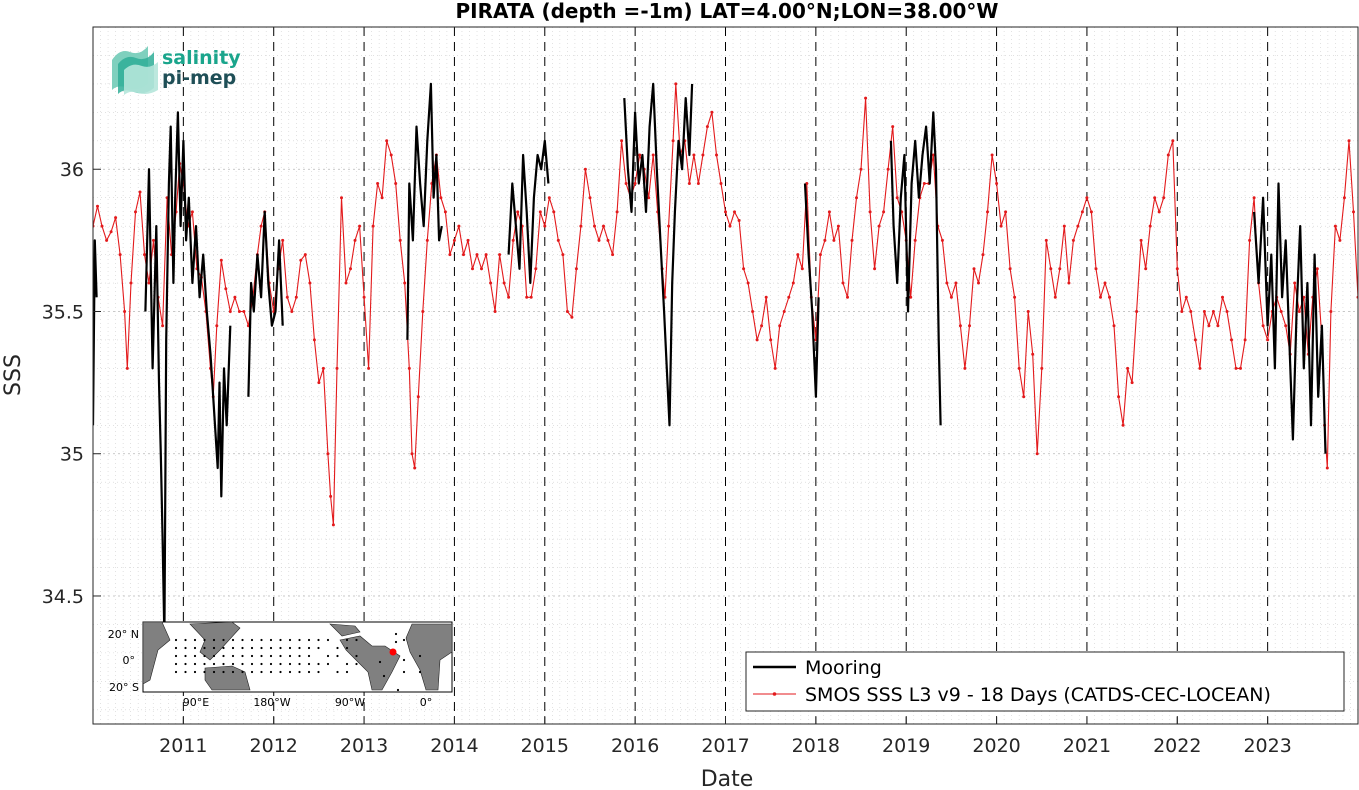 The image size is (1359, 790). Describe the element at coordinates (996, 746) in the screenshot. I see `x-tick-label: 2020` at that location.